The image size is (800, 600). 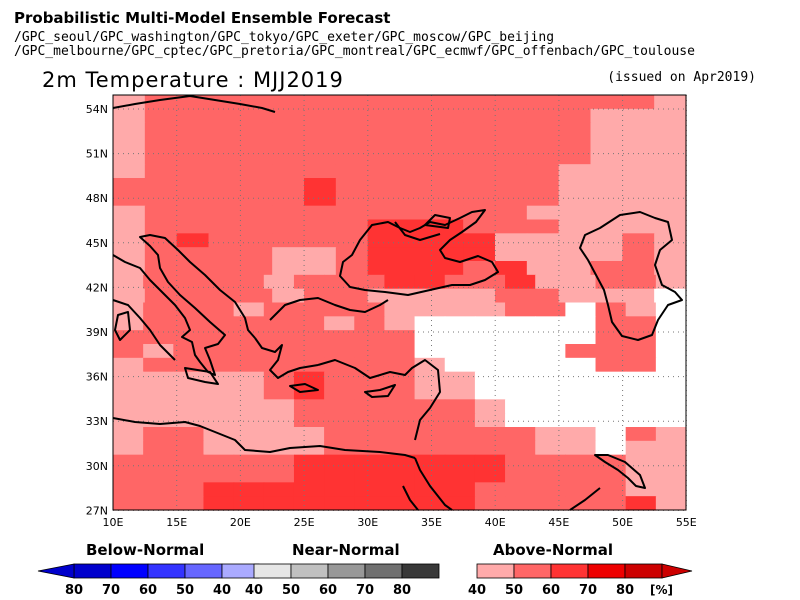 I want to click on latitude-label: 45N, so click(x=97, y=243).